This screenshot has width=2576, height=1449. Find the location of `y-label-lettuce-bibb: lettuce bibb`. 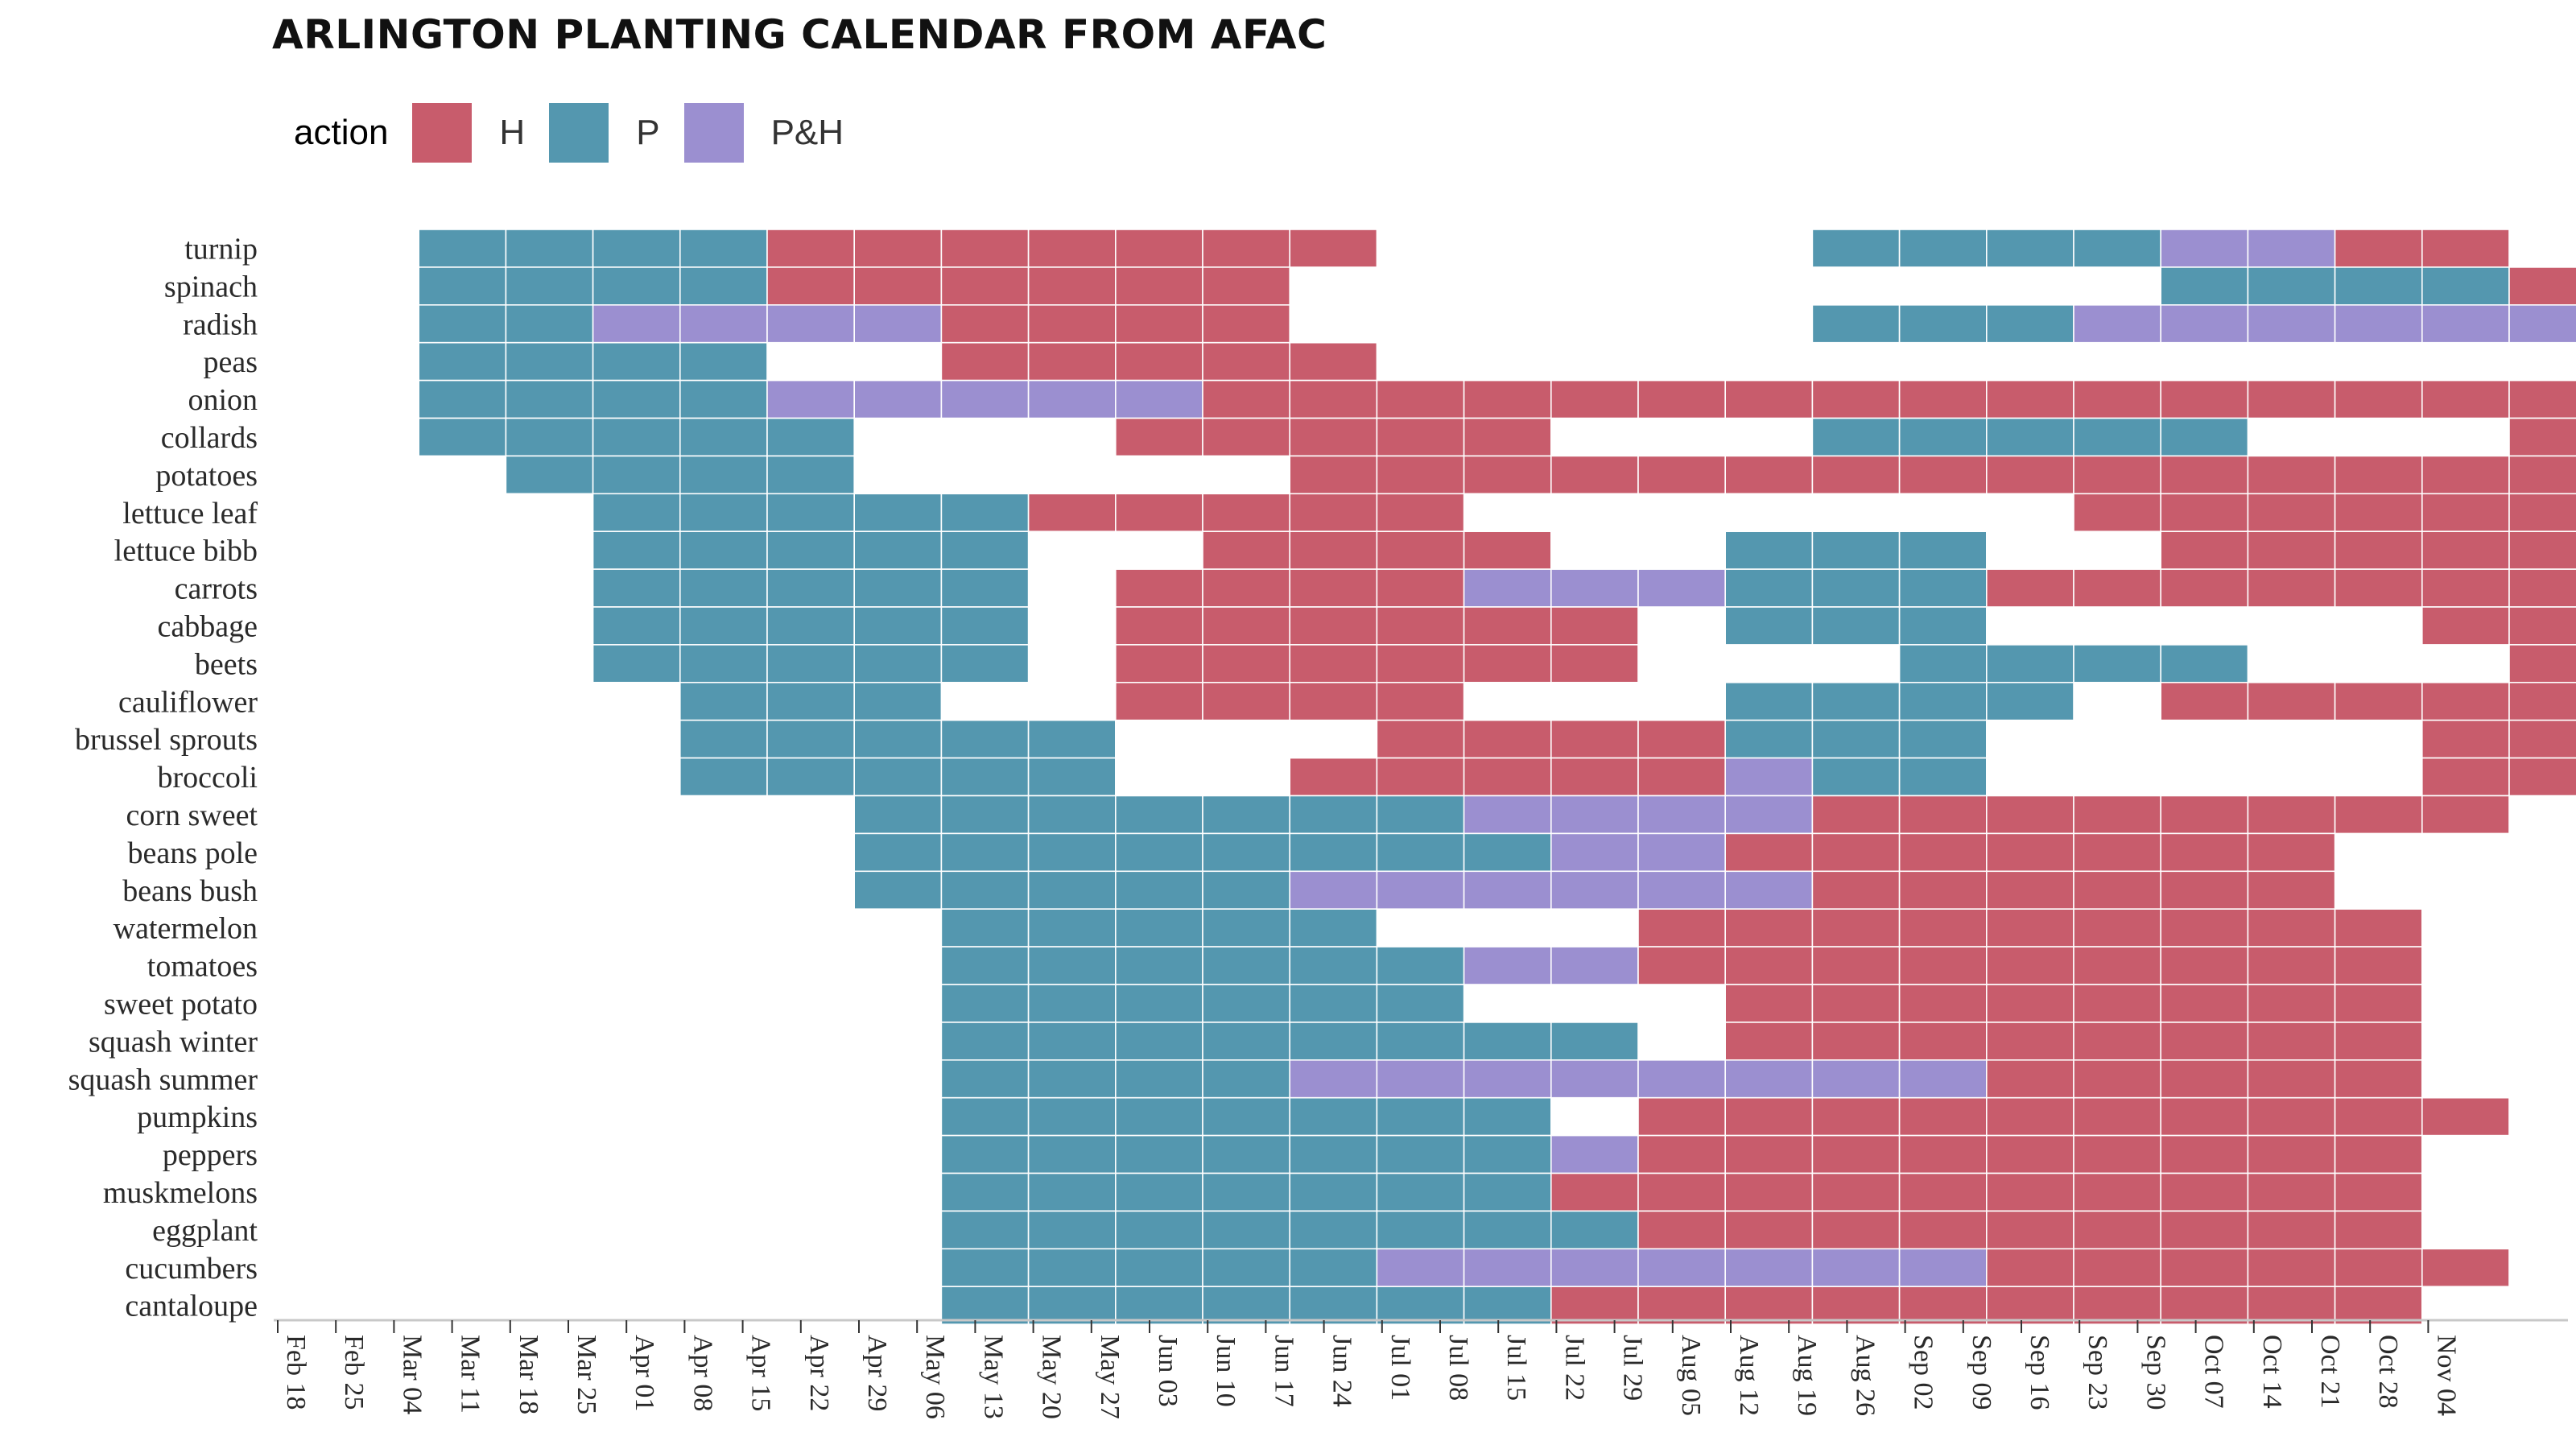

y-label-lettuce-bibb: lettuce bibb is located at coordinates (186, 551).